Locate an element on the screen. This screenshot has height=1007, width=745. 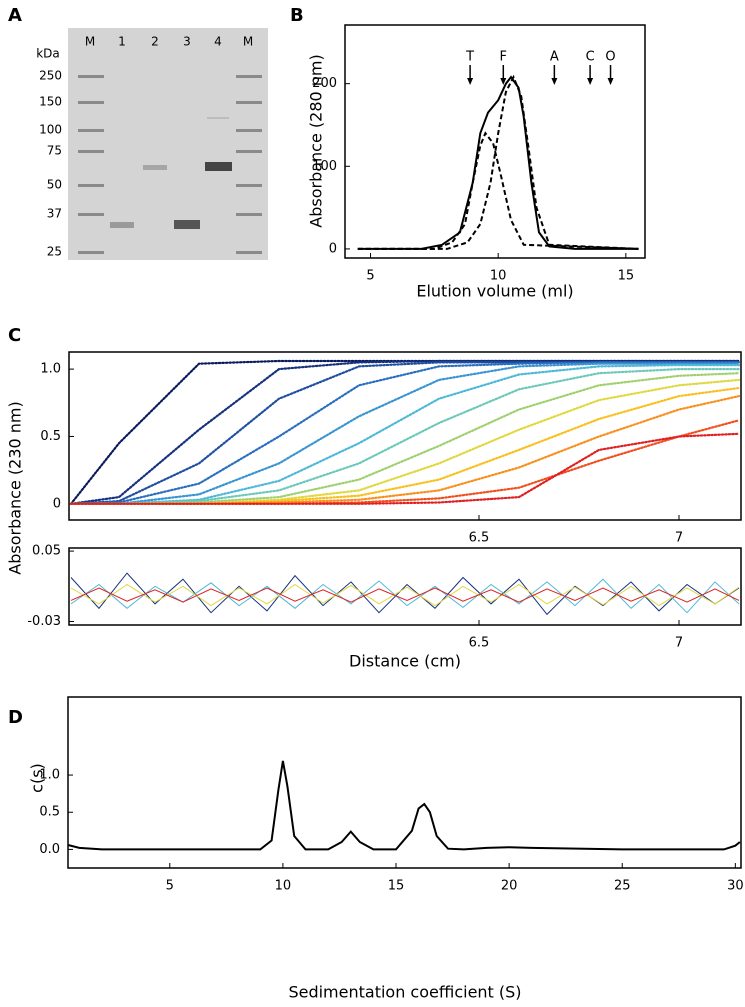
annotation: C is located at coordinates (590, 57).